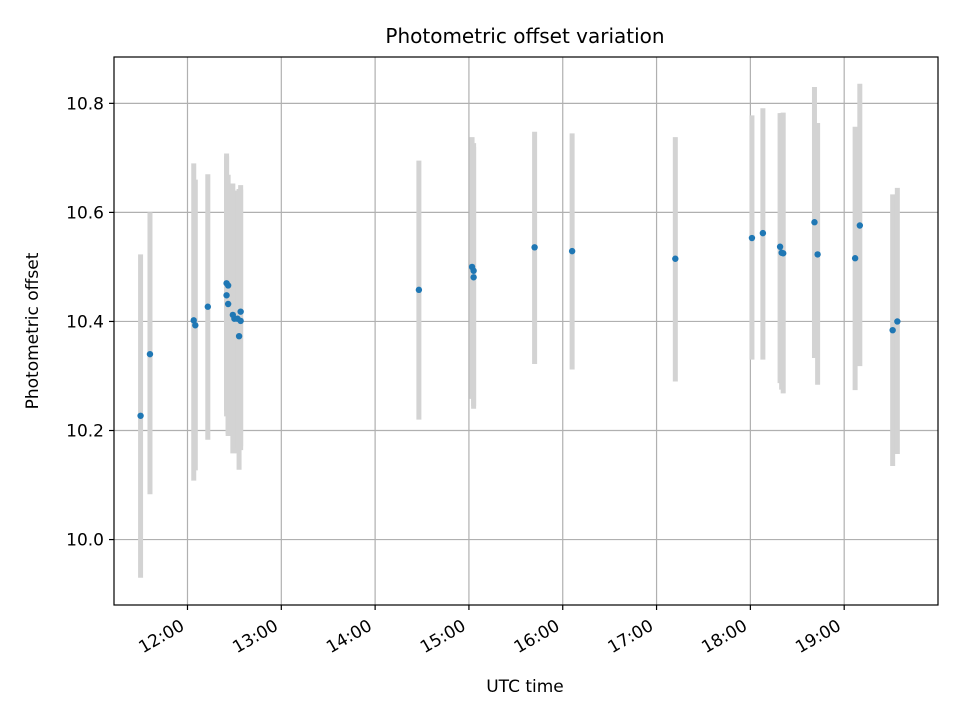  I want to click on x-axis-label: UTC time, so click(525, 687).